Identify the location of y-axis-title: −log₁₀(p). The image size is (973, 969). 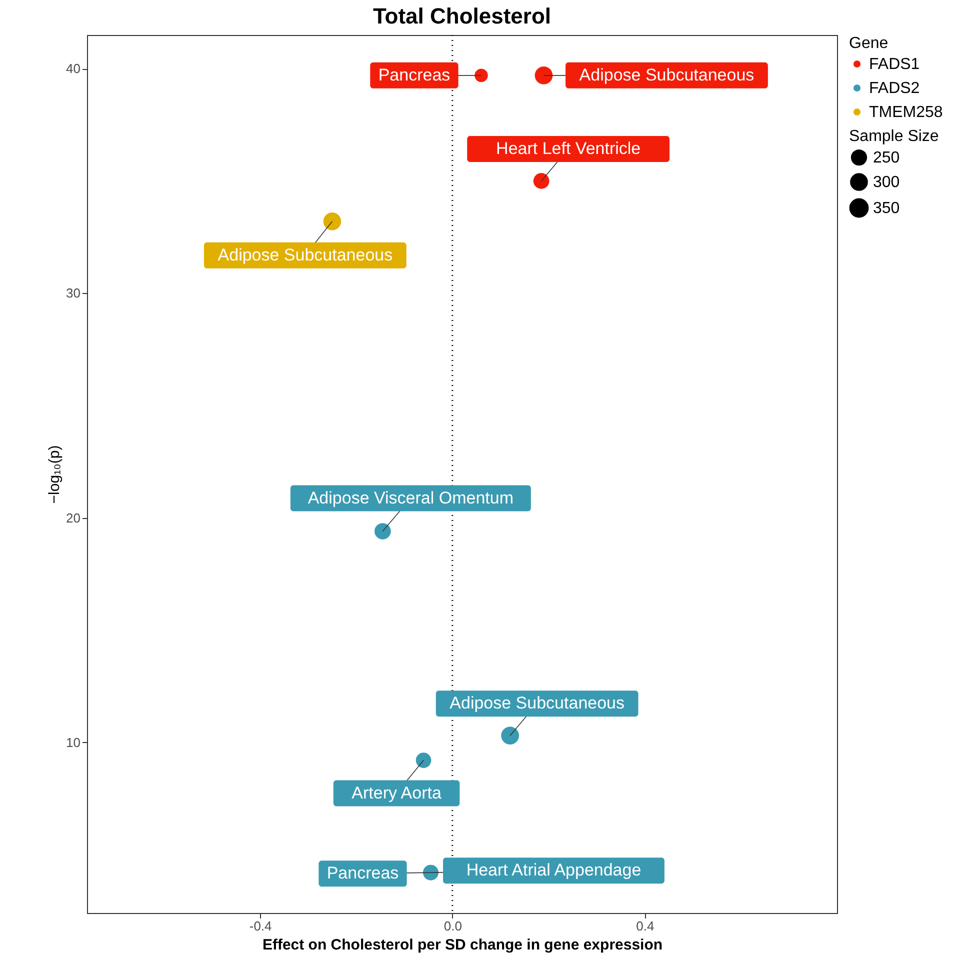
(55, 474).